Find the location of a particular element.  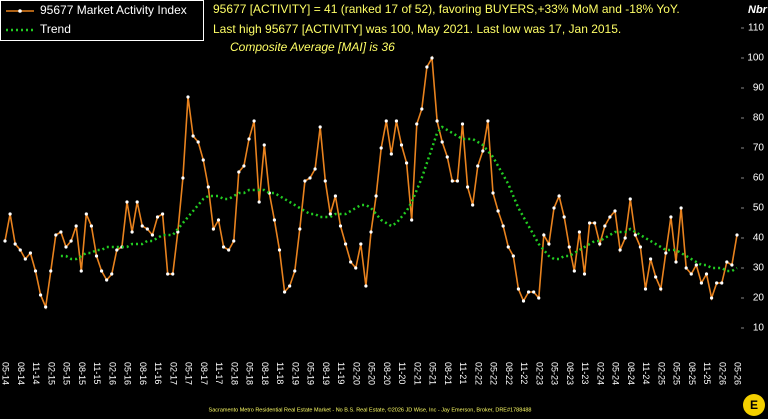

x-tick-label: 11-14 is located at coordinates (36, 373).